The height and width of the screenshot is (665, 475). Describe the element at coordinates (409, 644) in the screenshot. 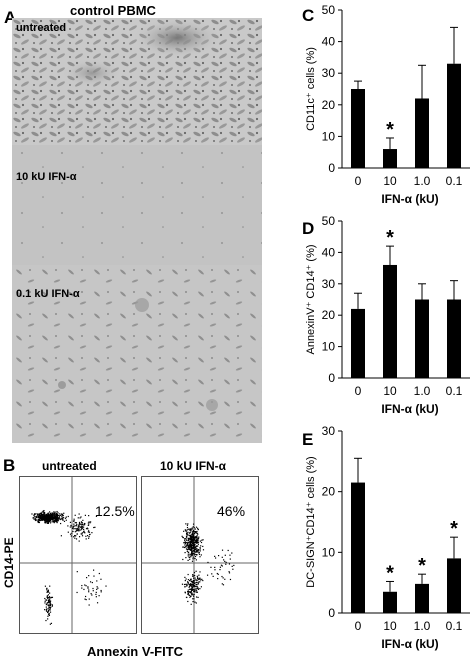

I see `chart-e-xlabel: IFN-α (kU)` at that location.